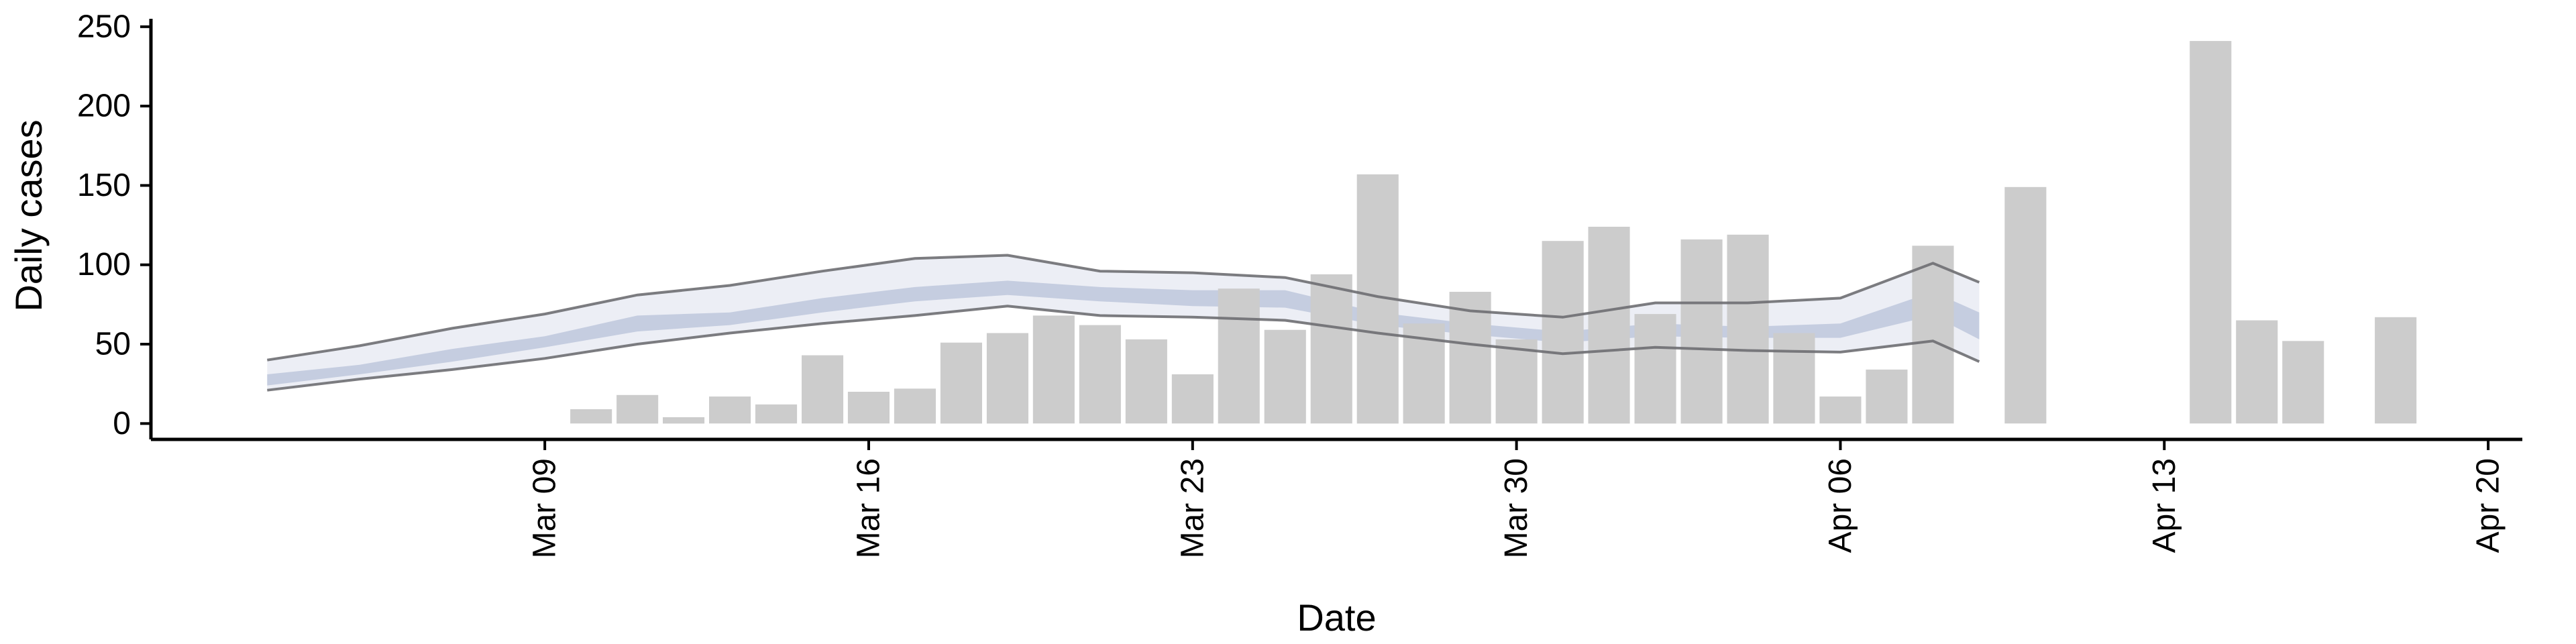 The image size is (2576, 644). I want to click on y-tick-label: 150, so click(104, 185).